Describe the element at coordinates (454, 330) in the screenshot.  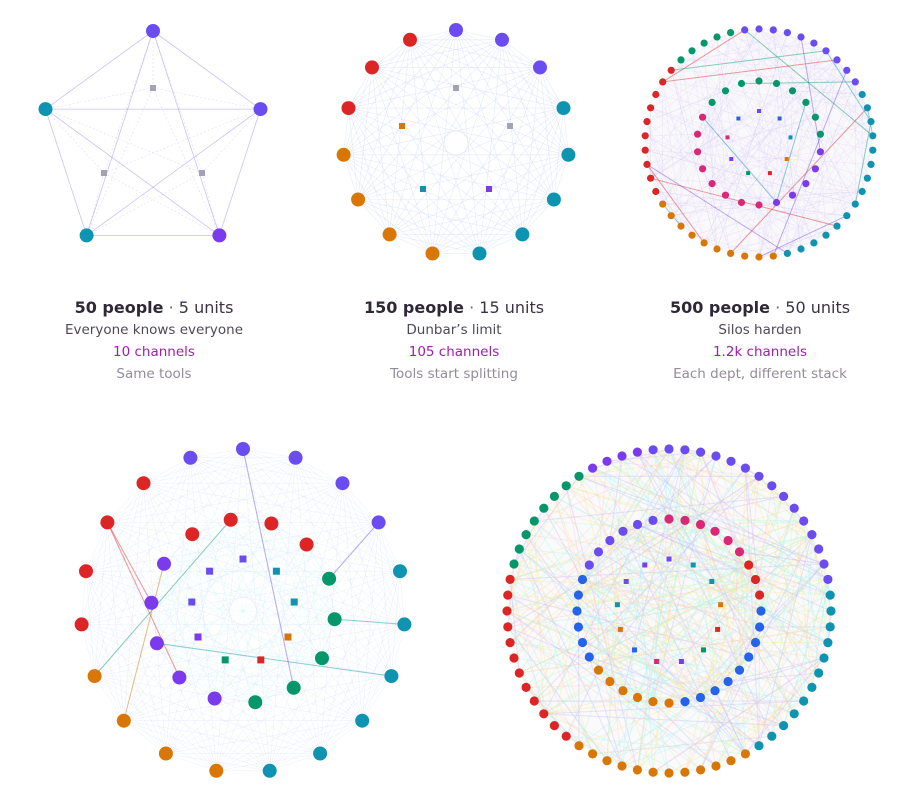
I see `caption-description: Dunbar’s limit` at that location.